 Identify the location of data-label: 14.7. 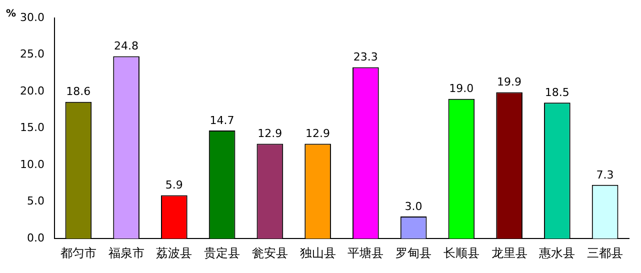
(222, 120).